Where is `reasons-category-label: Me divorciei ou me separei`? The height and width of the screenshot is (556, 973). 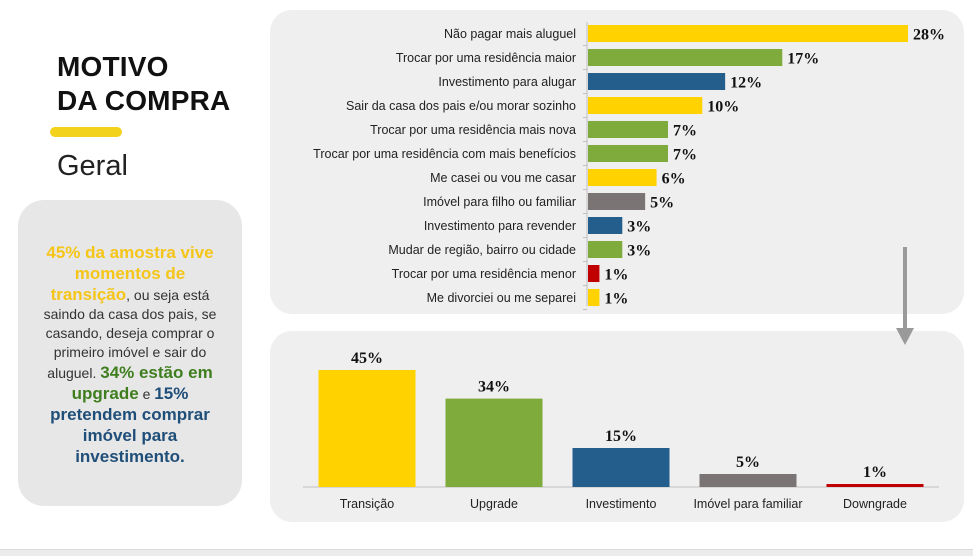 reasons-category-label: Me divorciei ou me separei is located at coordinates (501, 298).